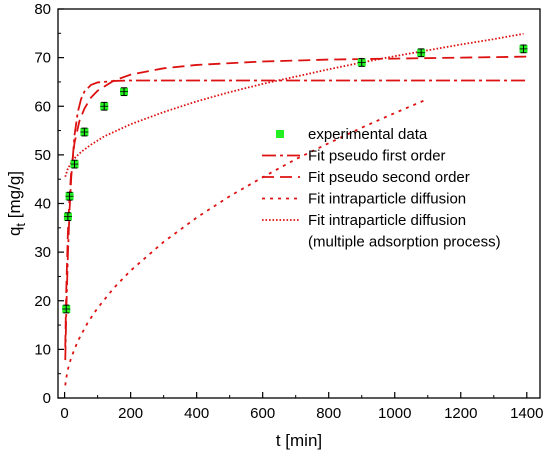 The height and width of the screenshot is (457, 550). Describe the element at coordinates (460, 413) in the screenshot. I see `x-tick-label: 1200` at that location.